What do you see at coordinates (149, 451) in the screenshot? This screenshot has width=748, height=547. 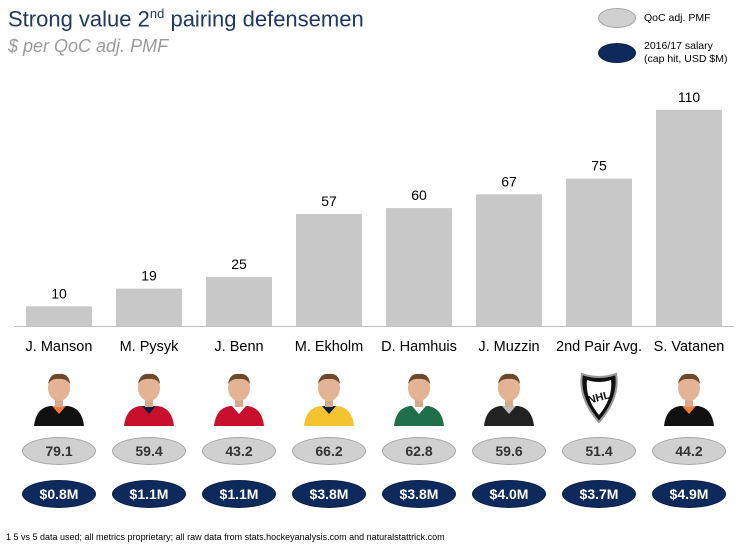 I see `qoc-pmf-value: 59.4` at bounding box center [149, 451].